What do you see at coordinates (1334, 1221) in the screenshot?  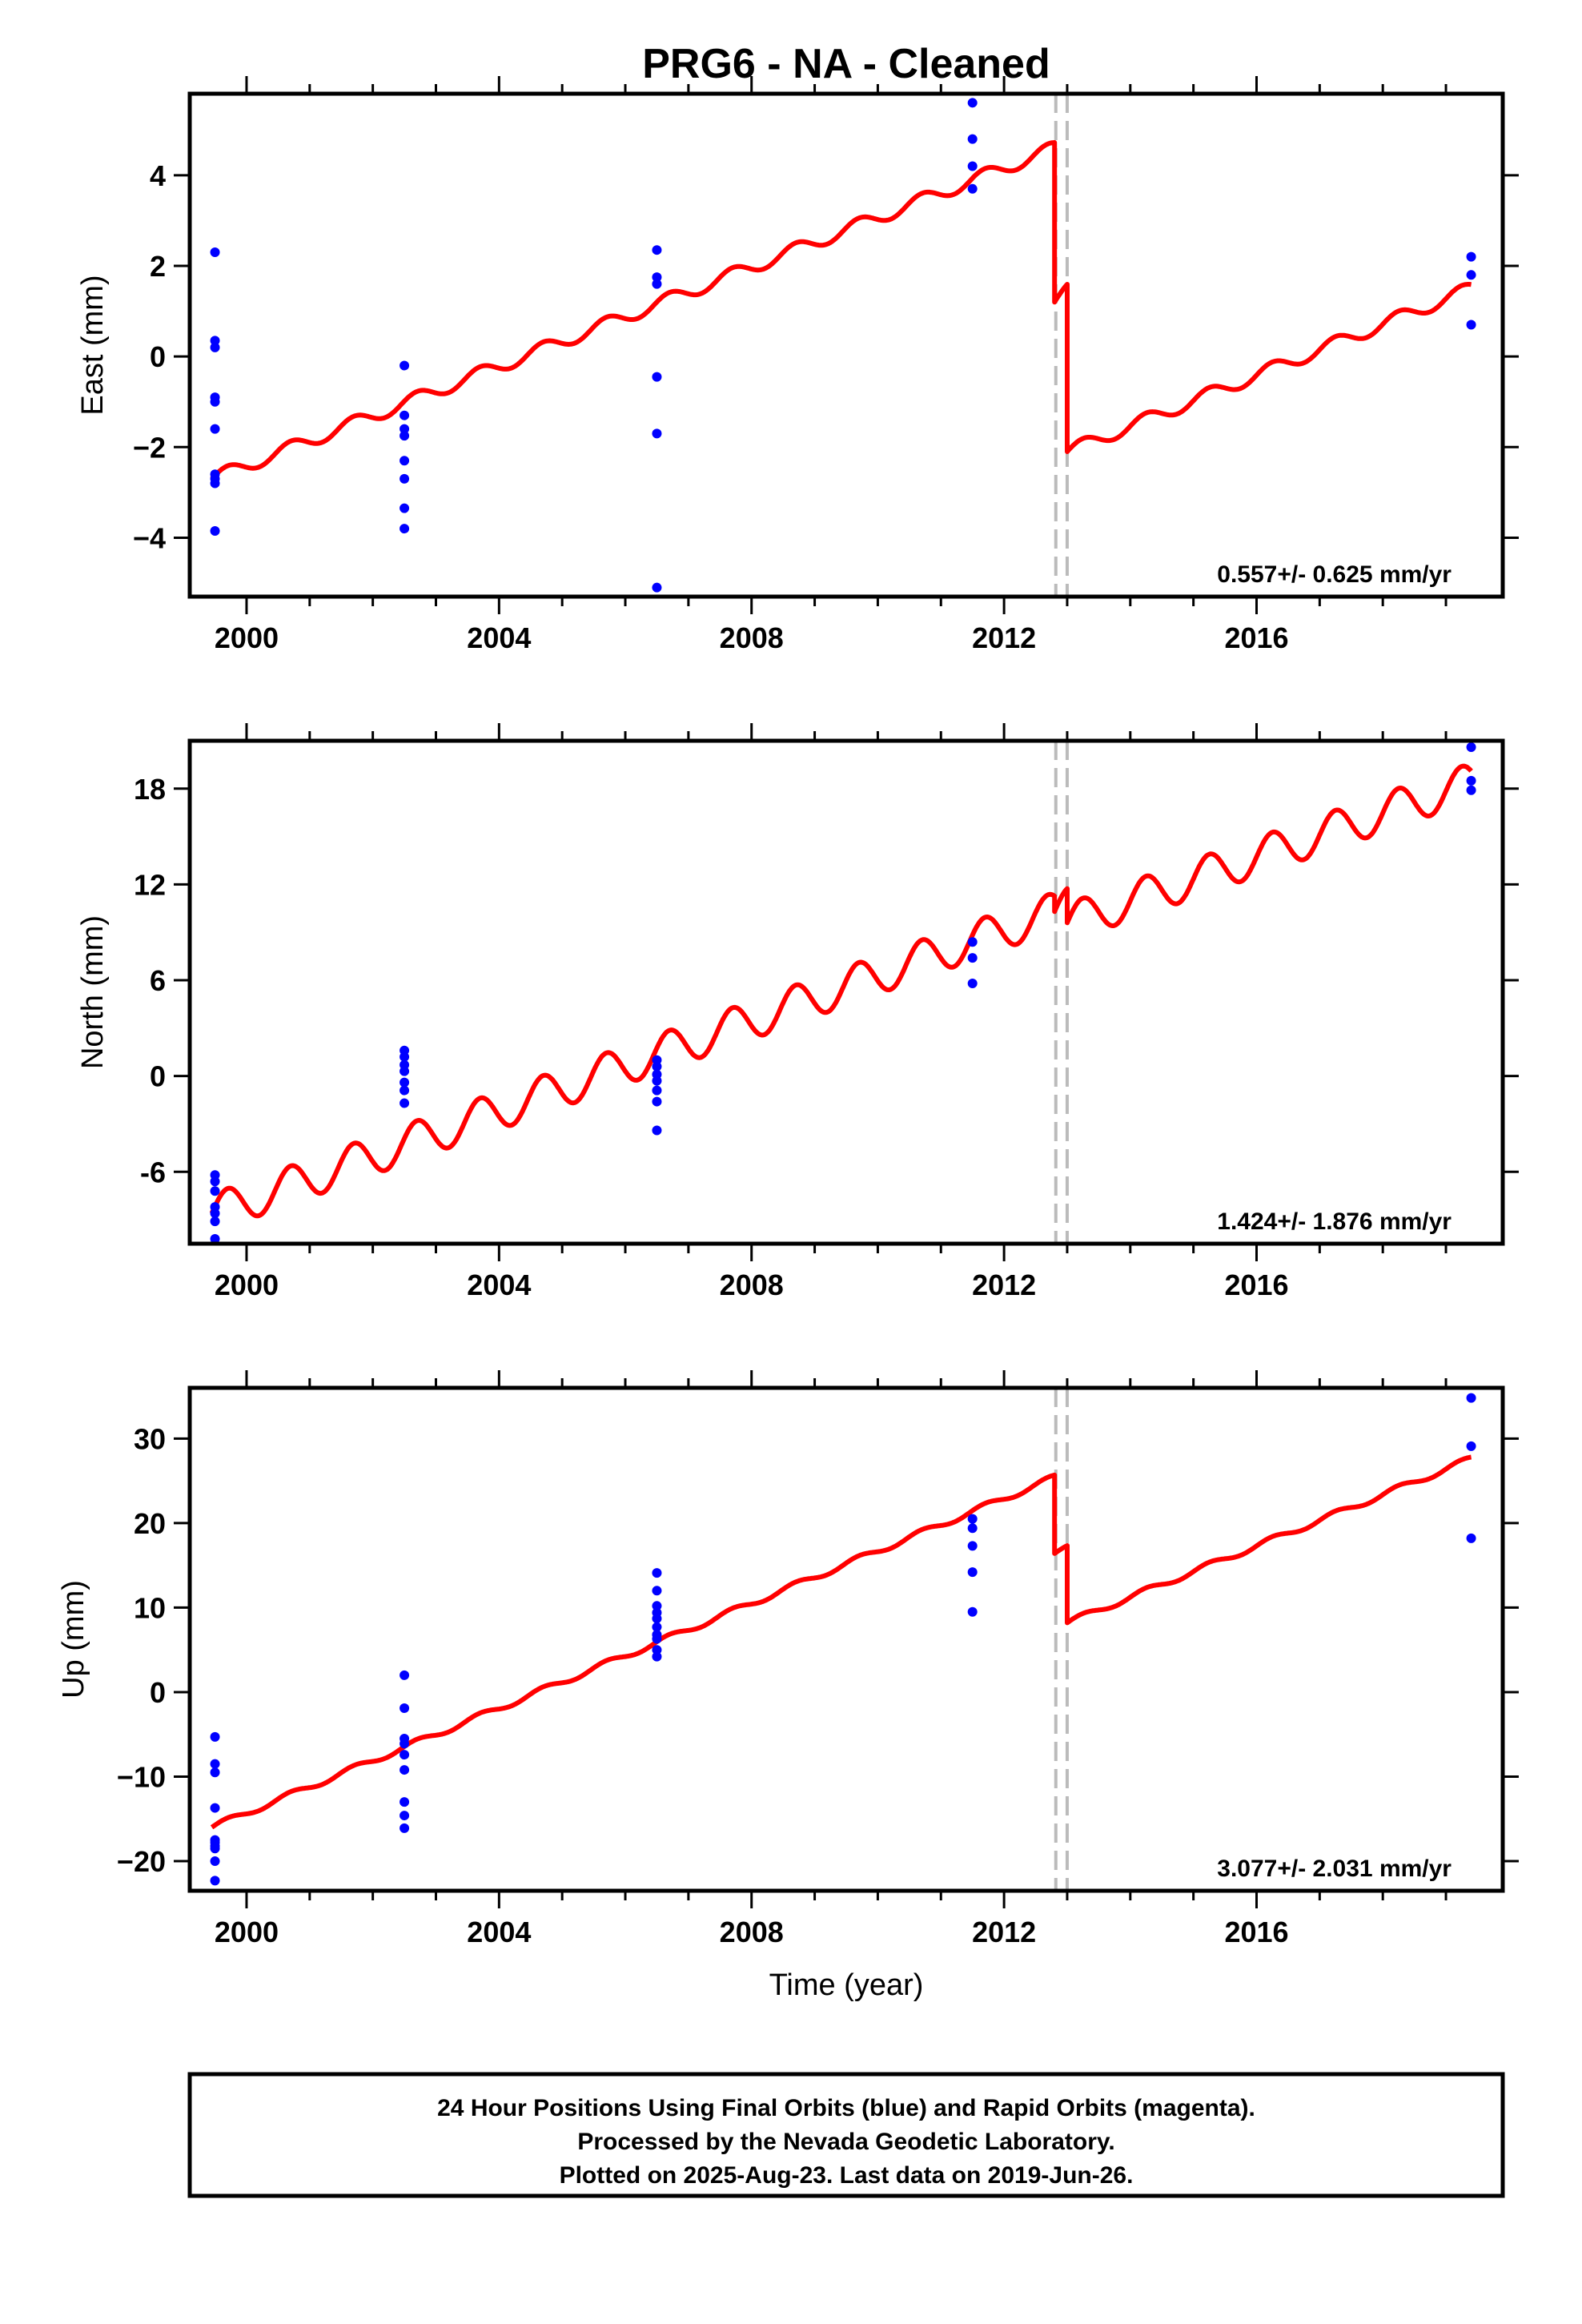 I see `rate-label: 1.424+/- 1.876 mm/yr` at bounding box center [1334, 1221].